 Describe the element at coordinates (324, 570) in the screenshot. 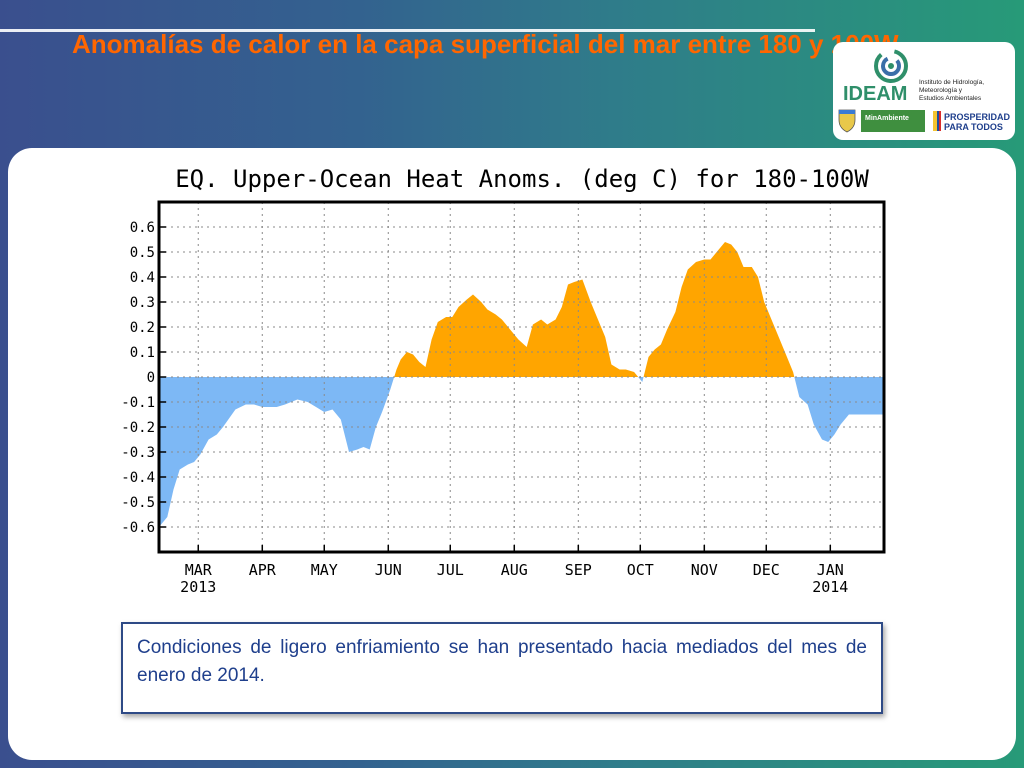

I see `x-tick-label: MAY` at that location.